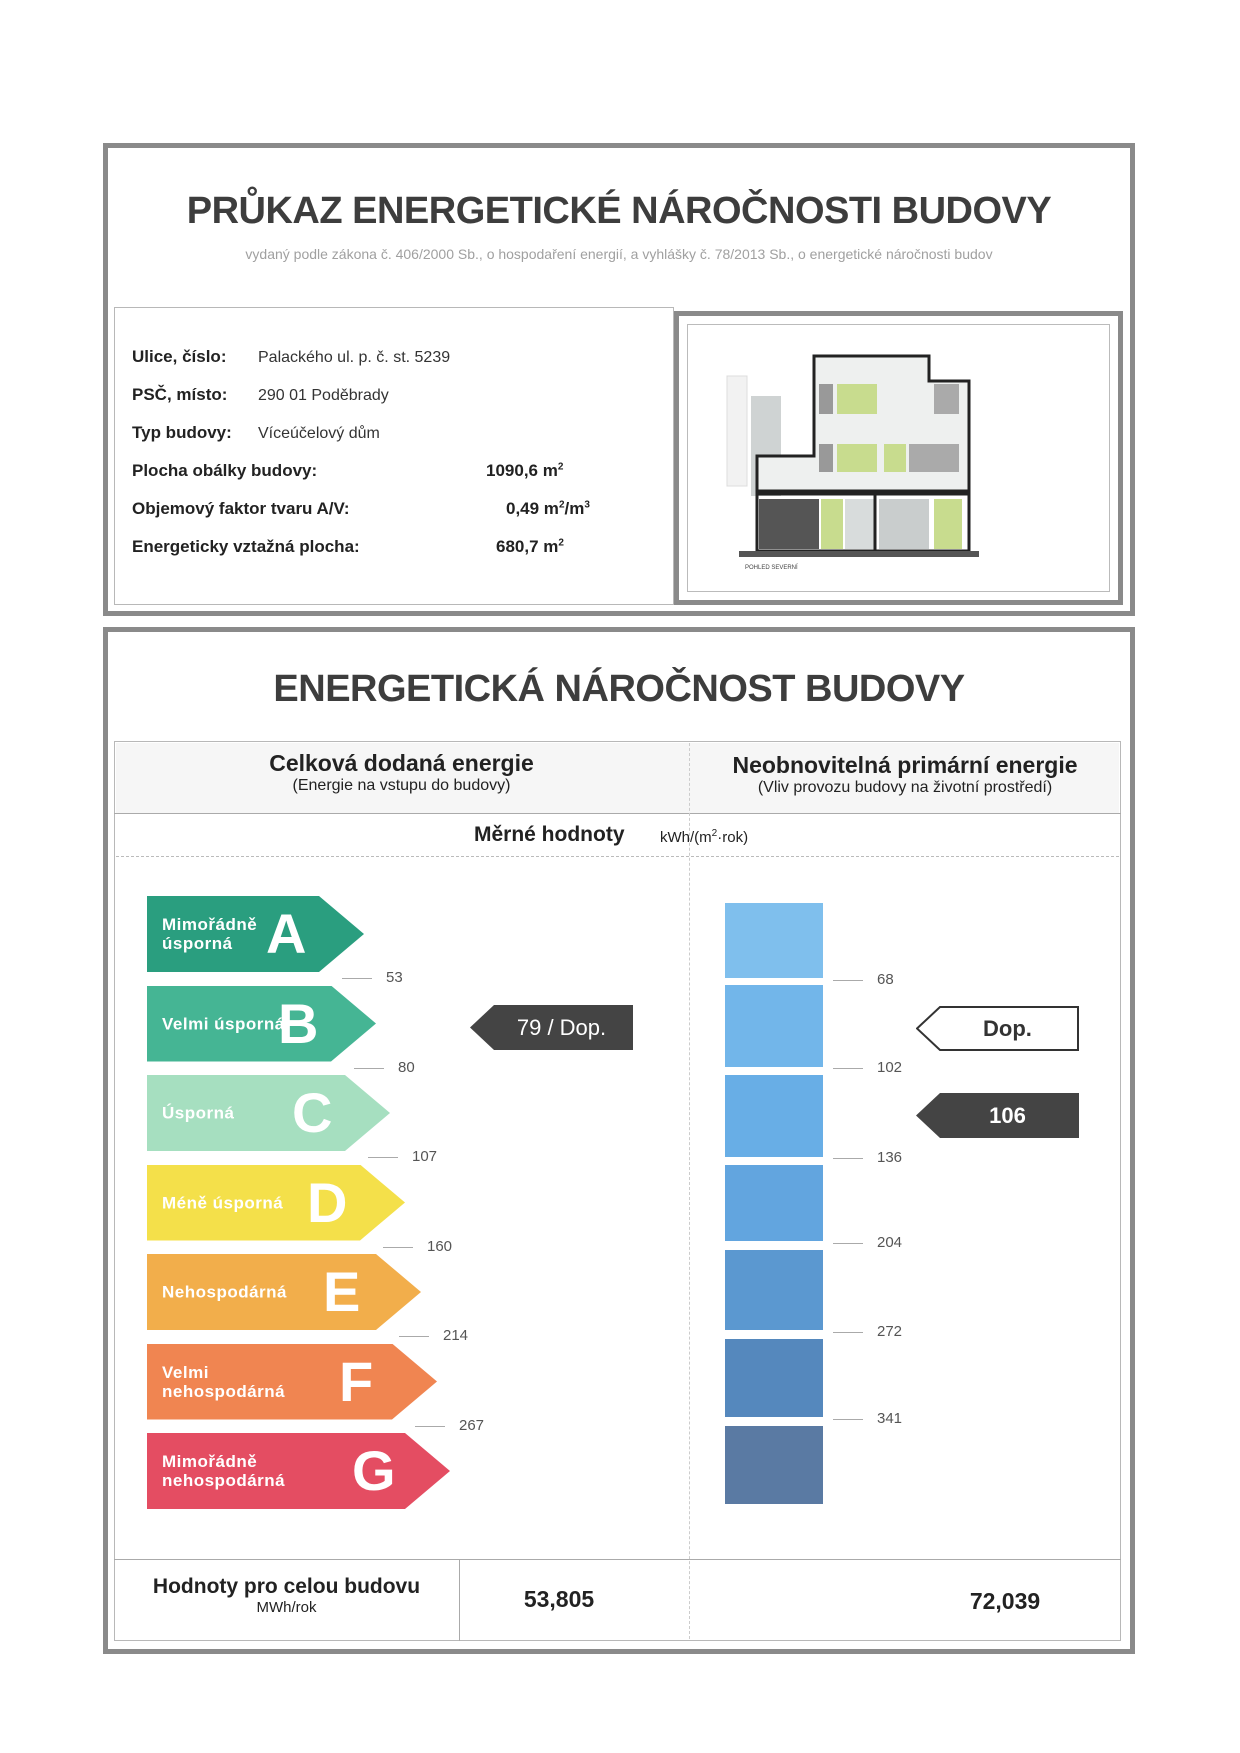  What do you see at coordinates (180, 394) in the screenshot?
I see `city-label: PSČ, místo:` at bounding box center [180, 394].